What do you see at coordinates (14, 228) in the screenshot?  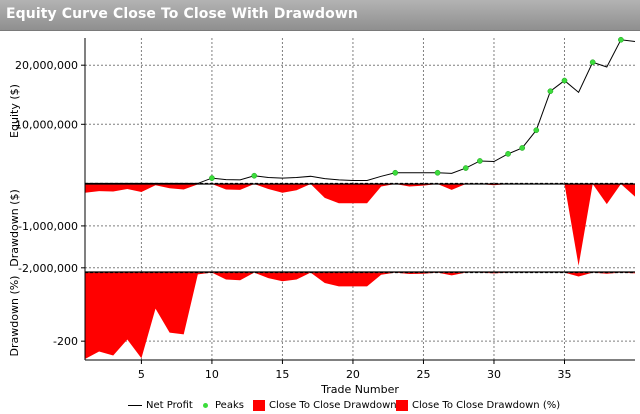 I see `y-axis-title: Drawdown ($)` at bounding box center [14, 228].